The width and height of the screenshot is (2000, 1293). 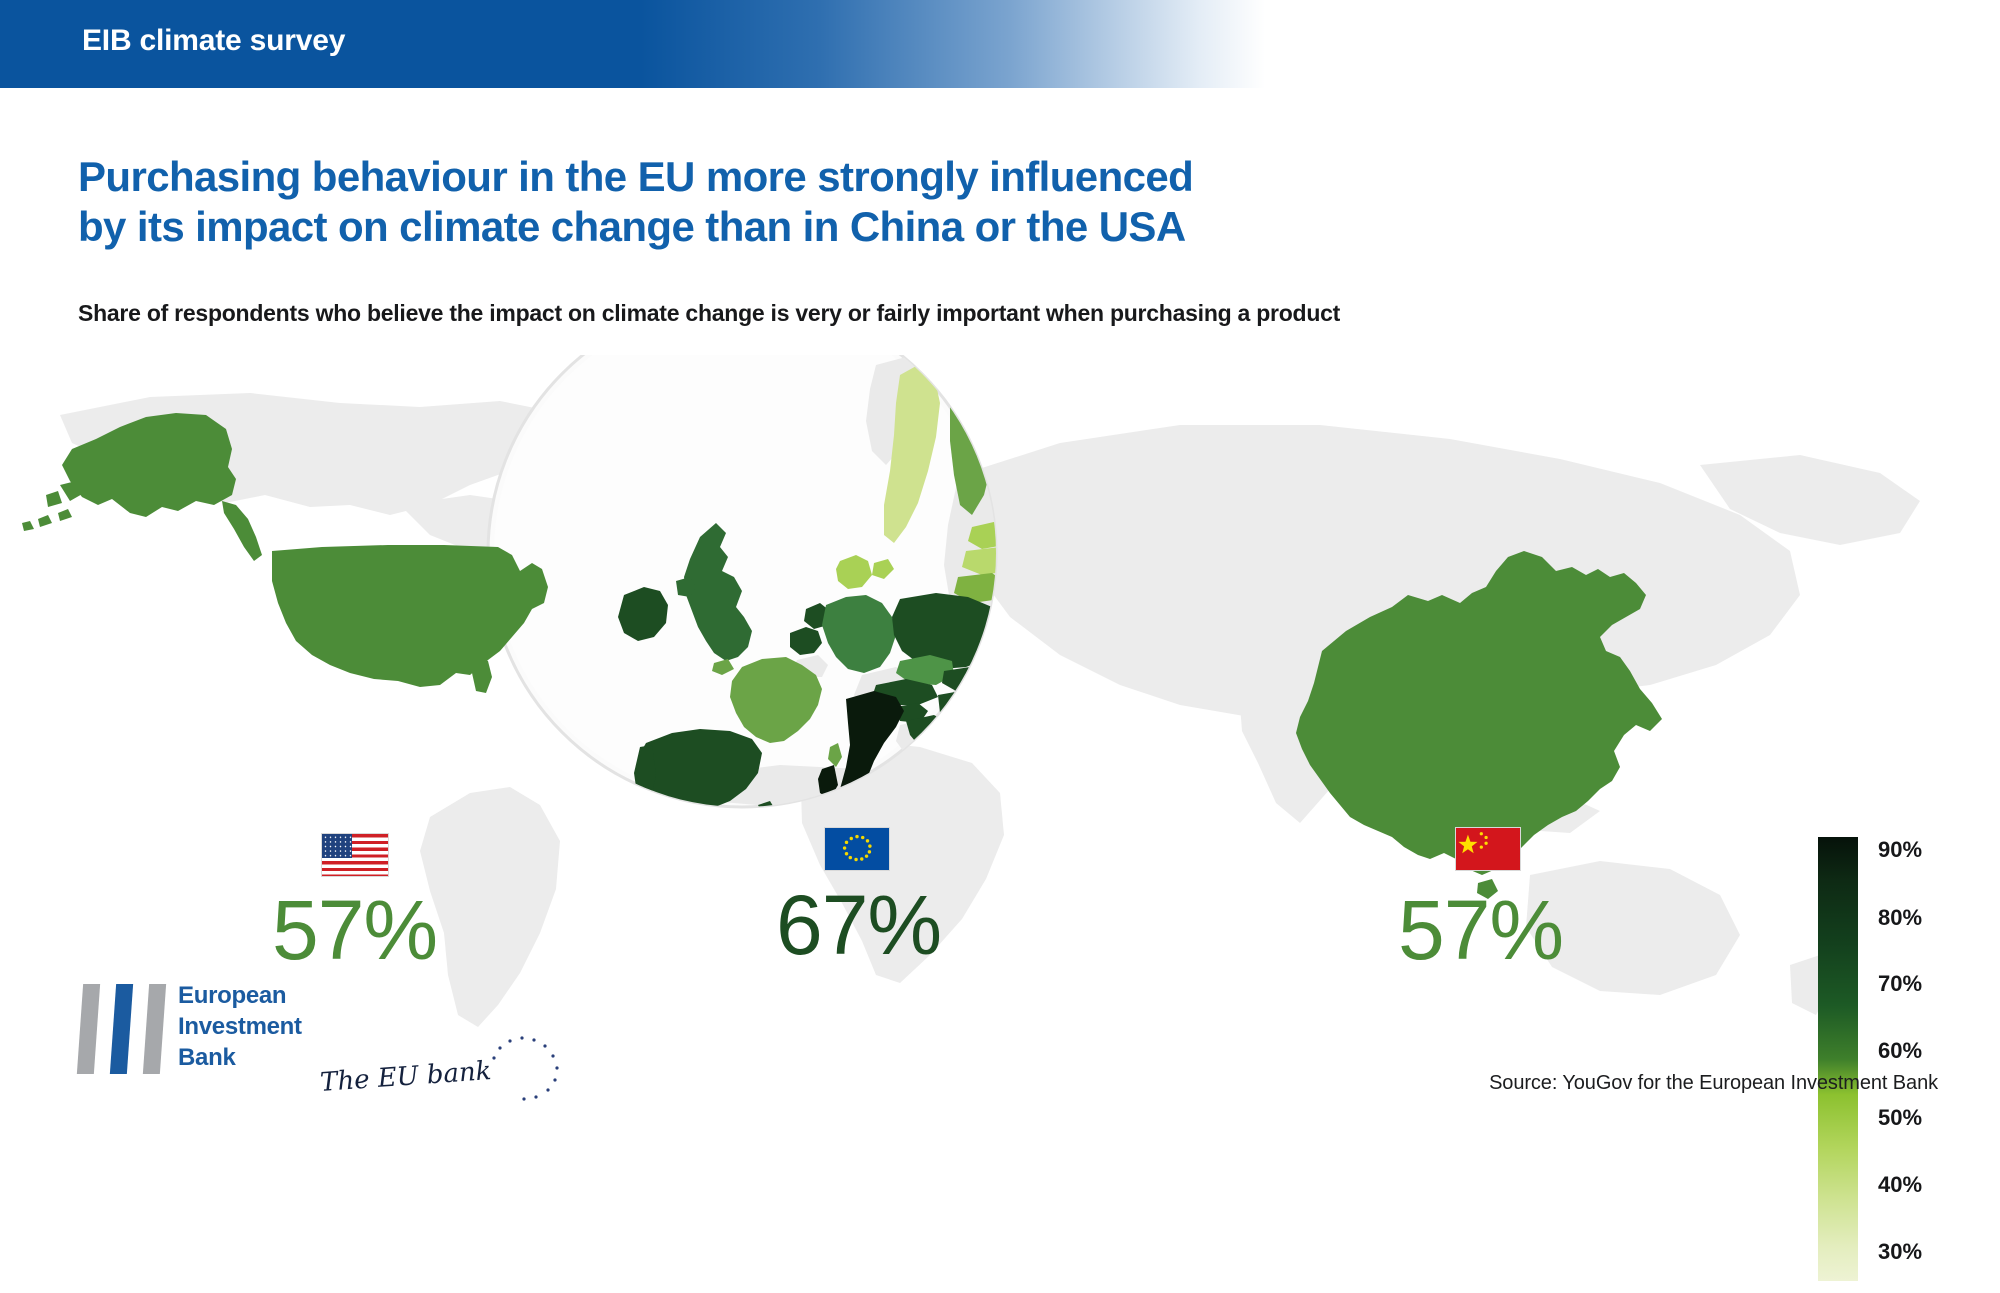 I want to click on cn-flag-icon, so click(x=1488, y=849).